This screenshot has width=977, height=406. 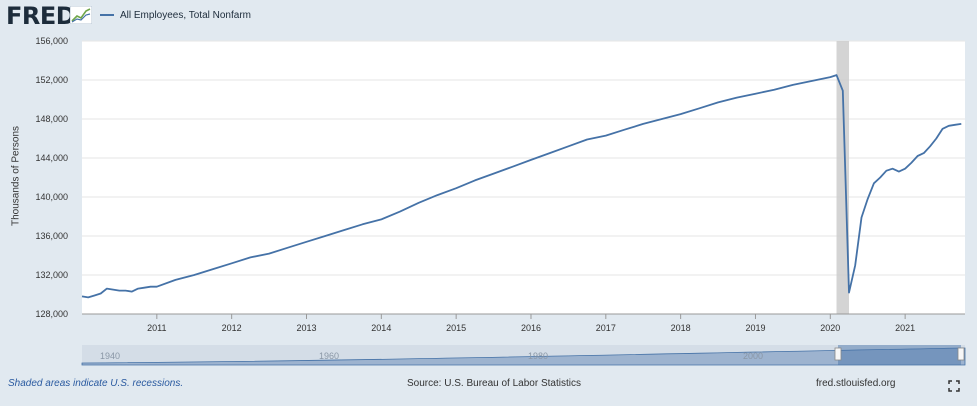 I want to click on y-tick-label: 148,000, so click(x=51, y=119).